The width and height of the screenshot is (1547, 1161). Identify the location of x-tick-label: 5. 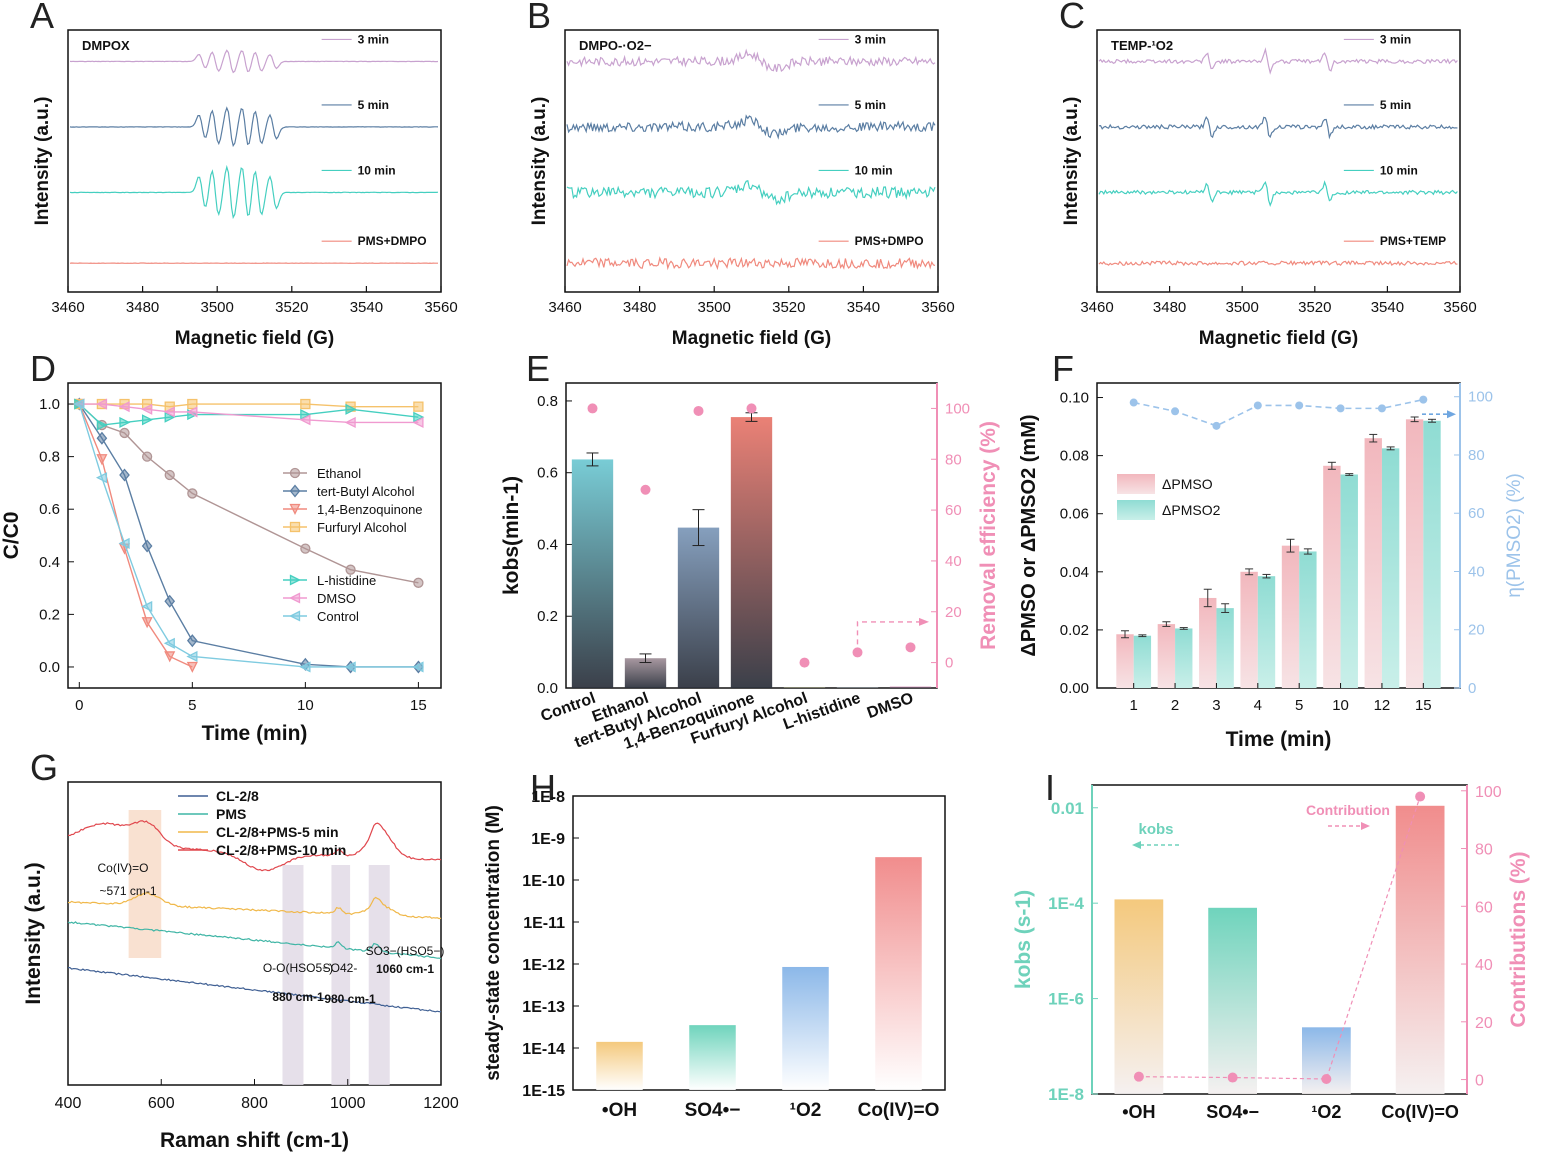
(1299, 705).